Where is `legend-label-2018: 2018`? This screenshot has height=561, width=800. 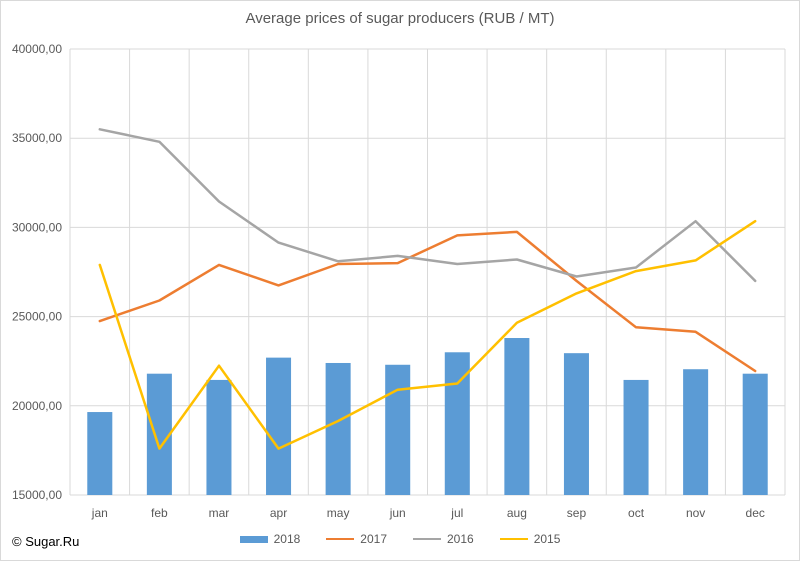
legend-label-2018: 2018 is located at coordinates (287, 539).